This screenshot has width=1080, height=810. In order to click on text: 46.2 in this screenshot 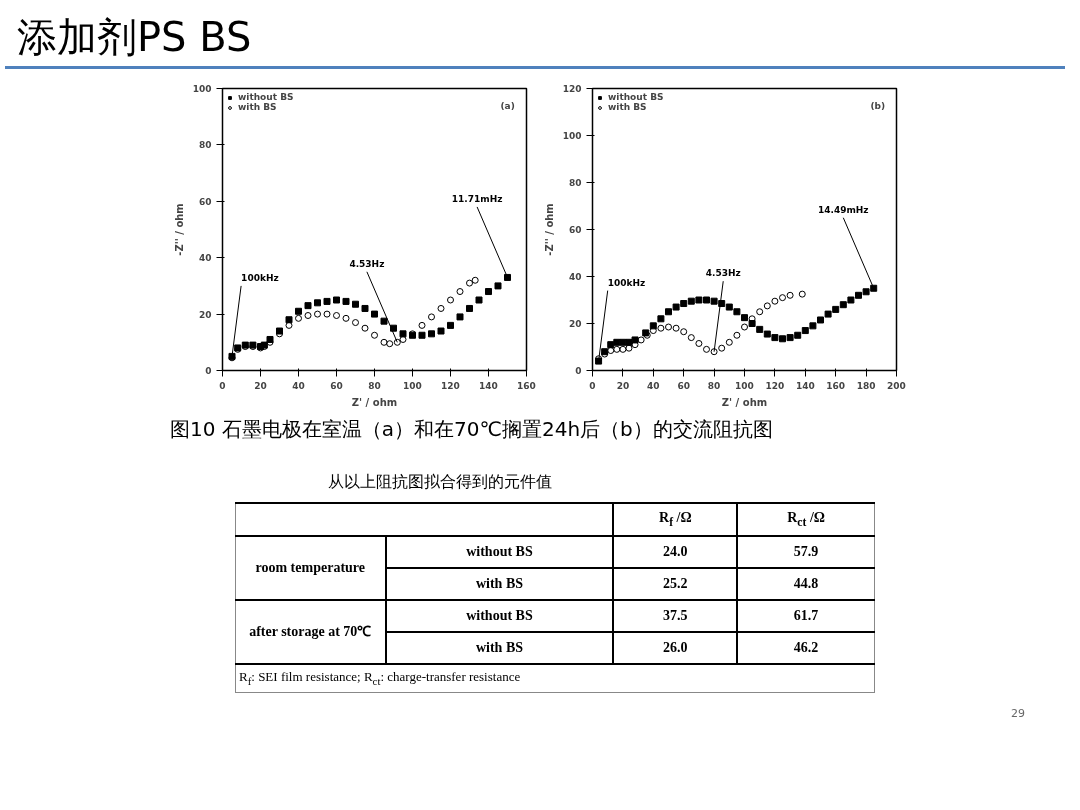, I will do `click(806, 648)`.